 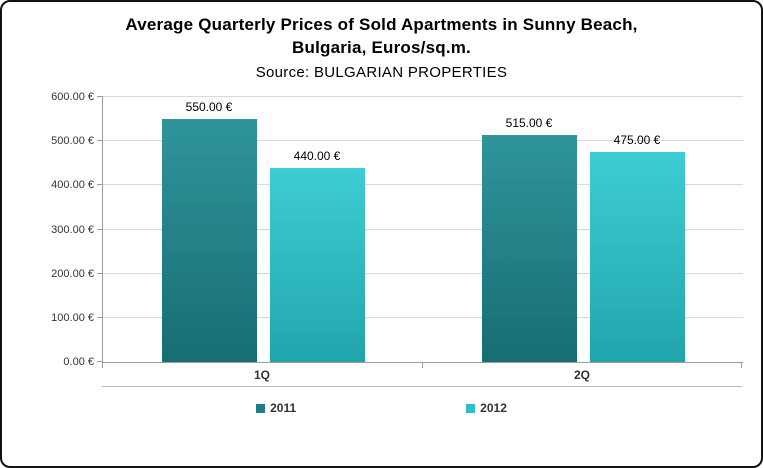 I want to click on bar-value-label: 515.00 €, so click(x=529, y=122).